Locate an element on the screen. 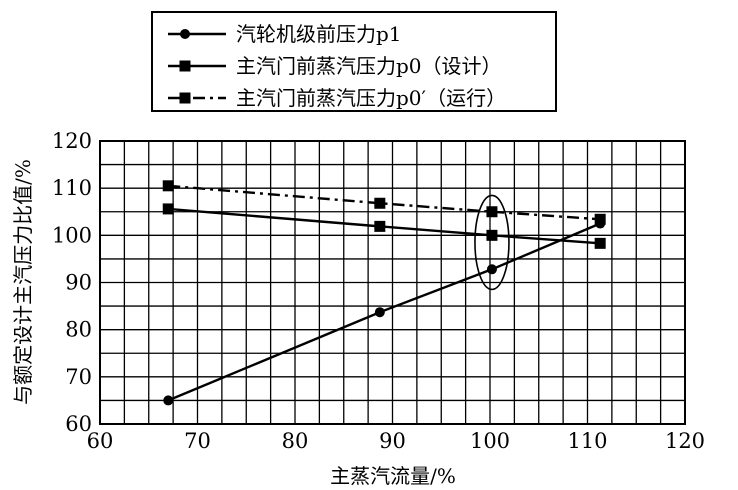  y-tick-label: 70 is located at coordinates (78, 377).